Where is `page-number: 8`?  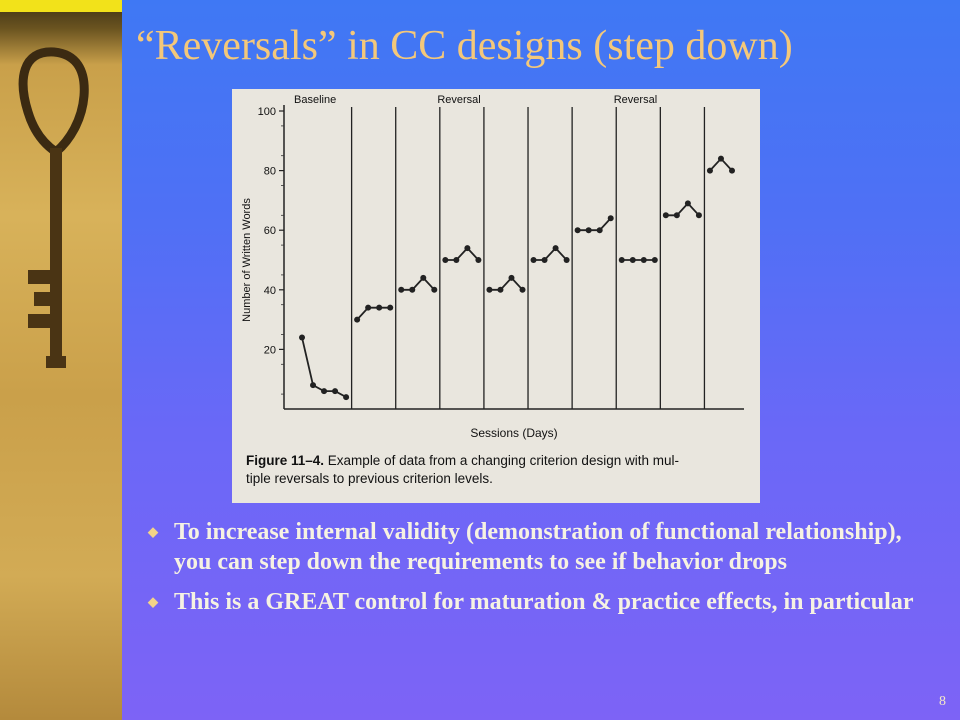 page-number: 8 is located at coordinates (942, 701).